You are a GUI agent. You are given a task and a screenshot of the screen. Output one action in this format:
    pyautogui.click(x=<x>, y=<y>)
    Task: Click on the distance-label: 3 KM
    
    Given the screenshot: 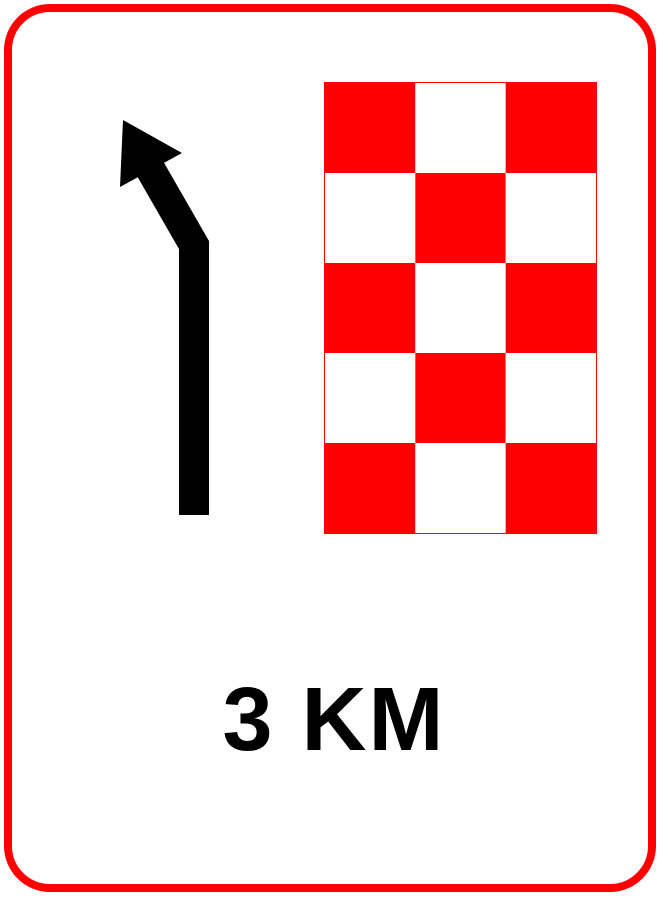 What is the action you would take?
    pyautogui.click(x=334, y=720)
    